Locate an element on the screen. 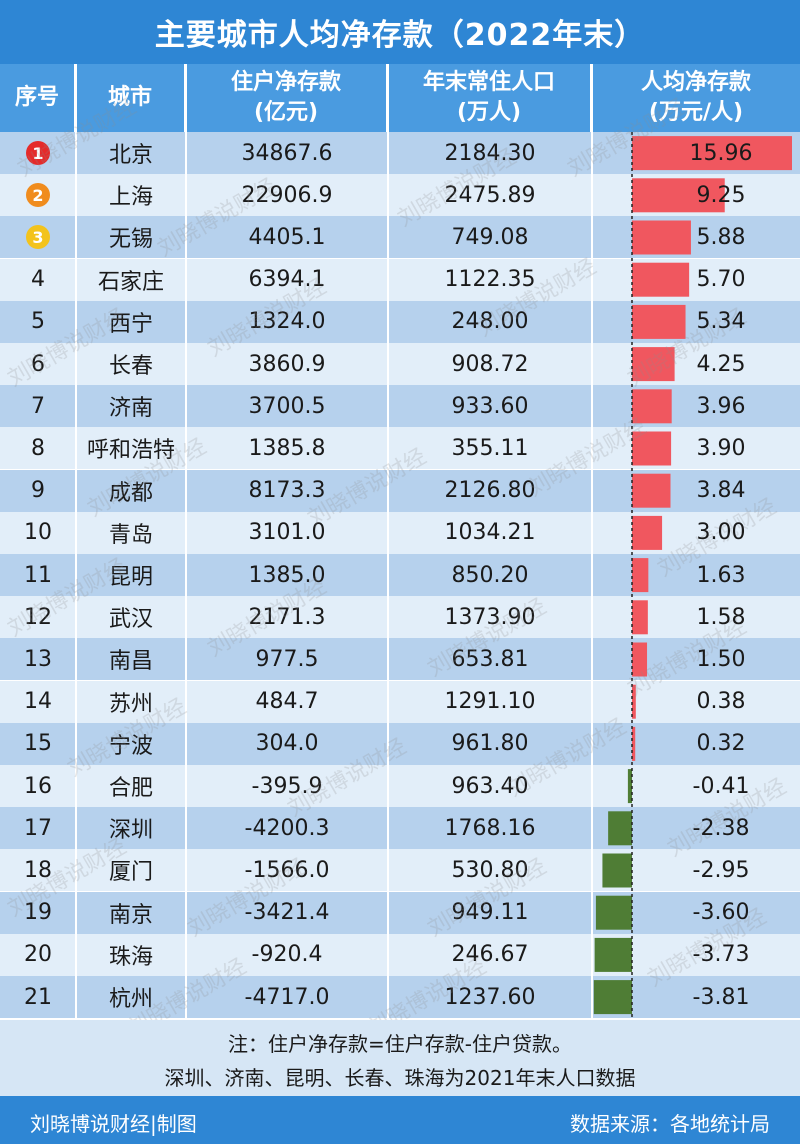  cell-text: 0.32 is located at coordinates (721, 744).